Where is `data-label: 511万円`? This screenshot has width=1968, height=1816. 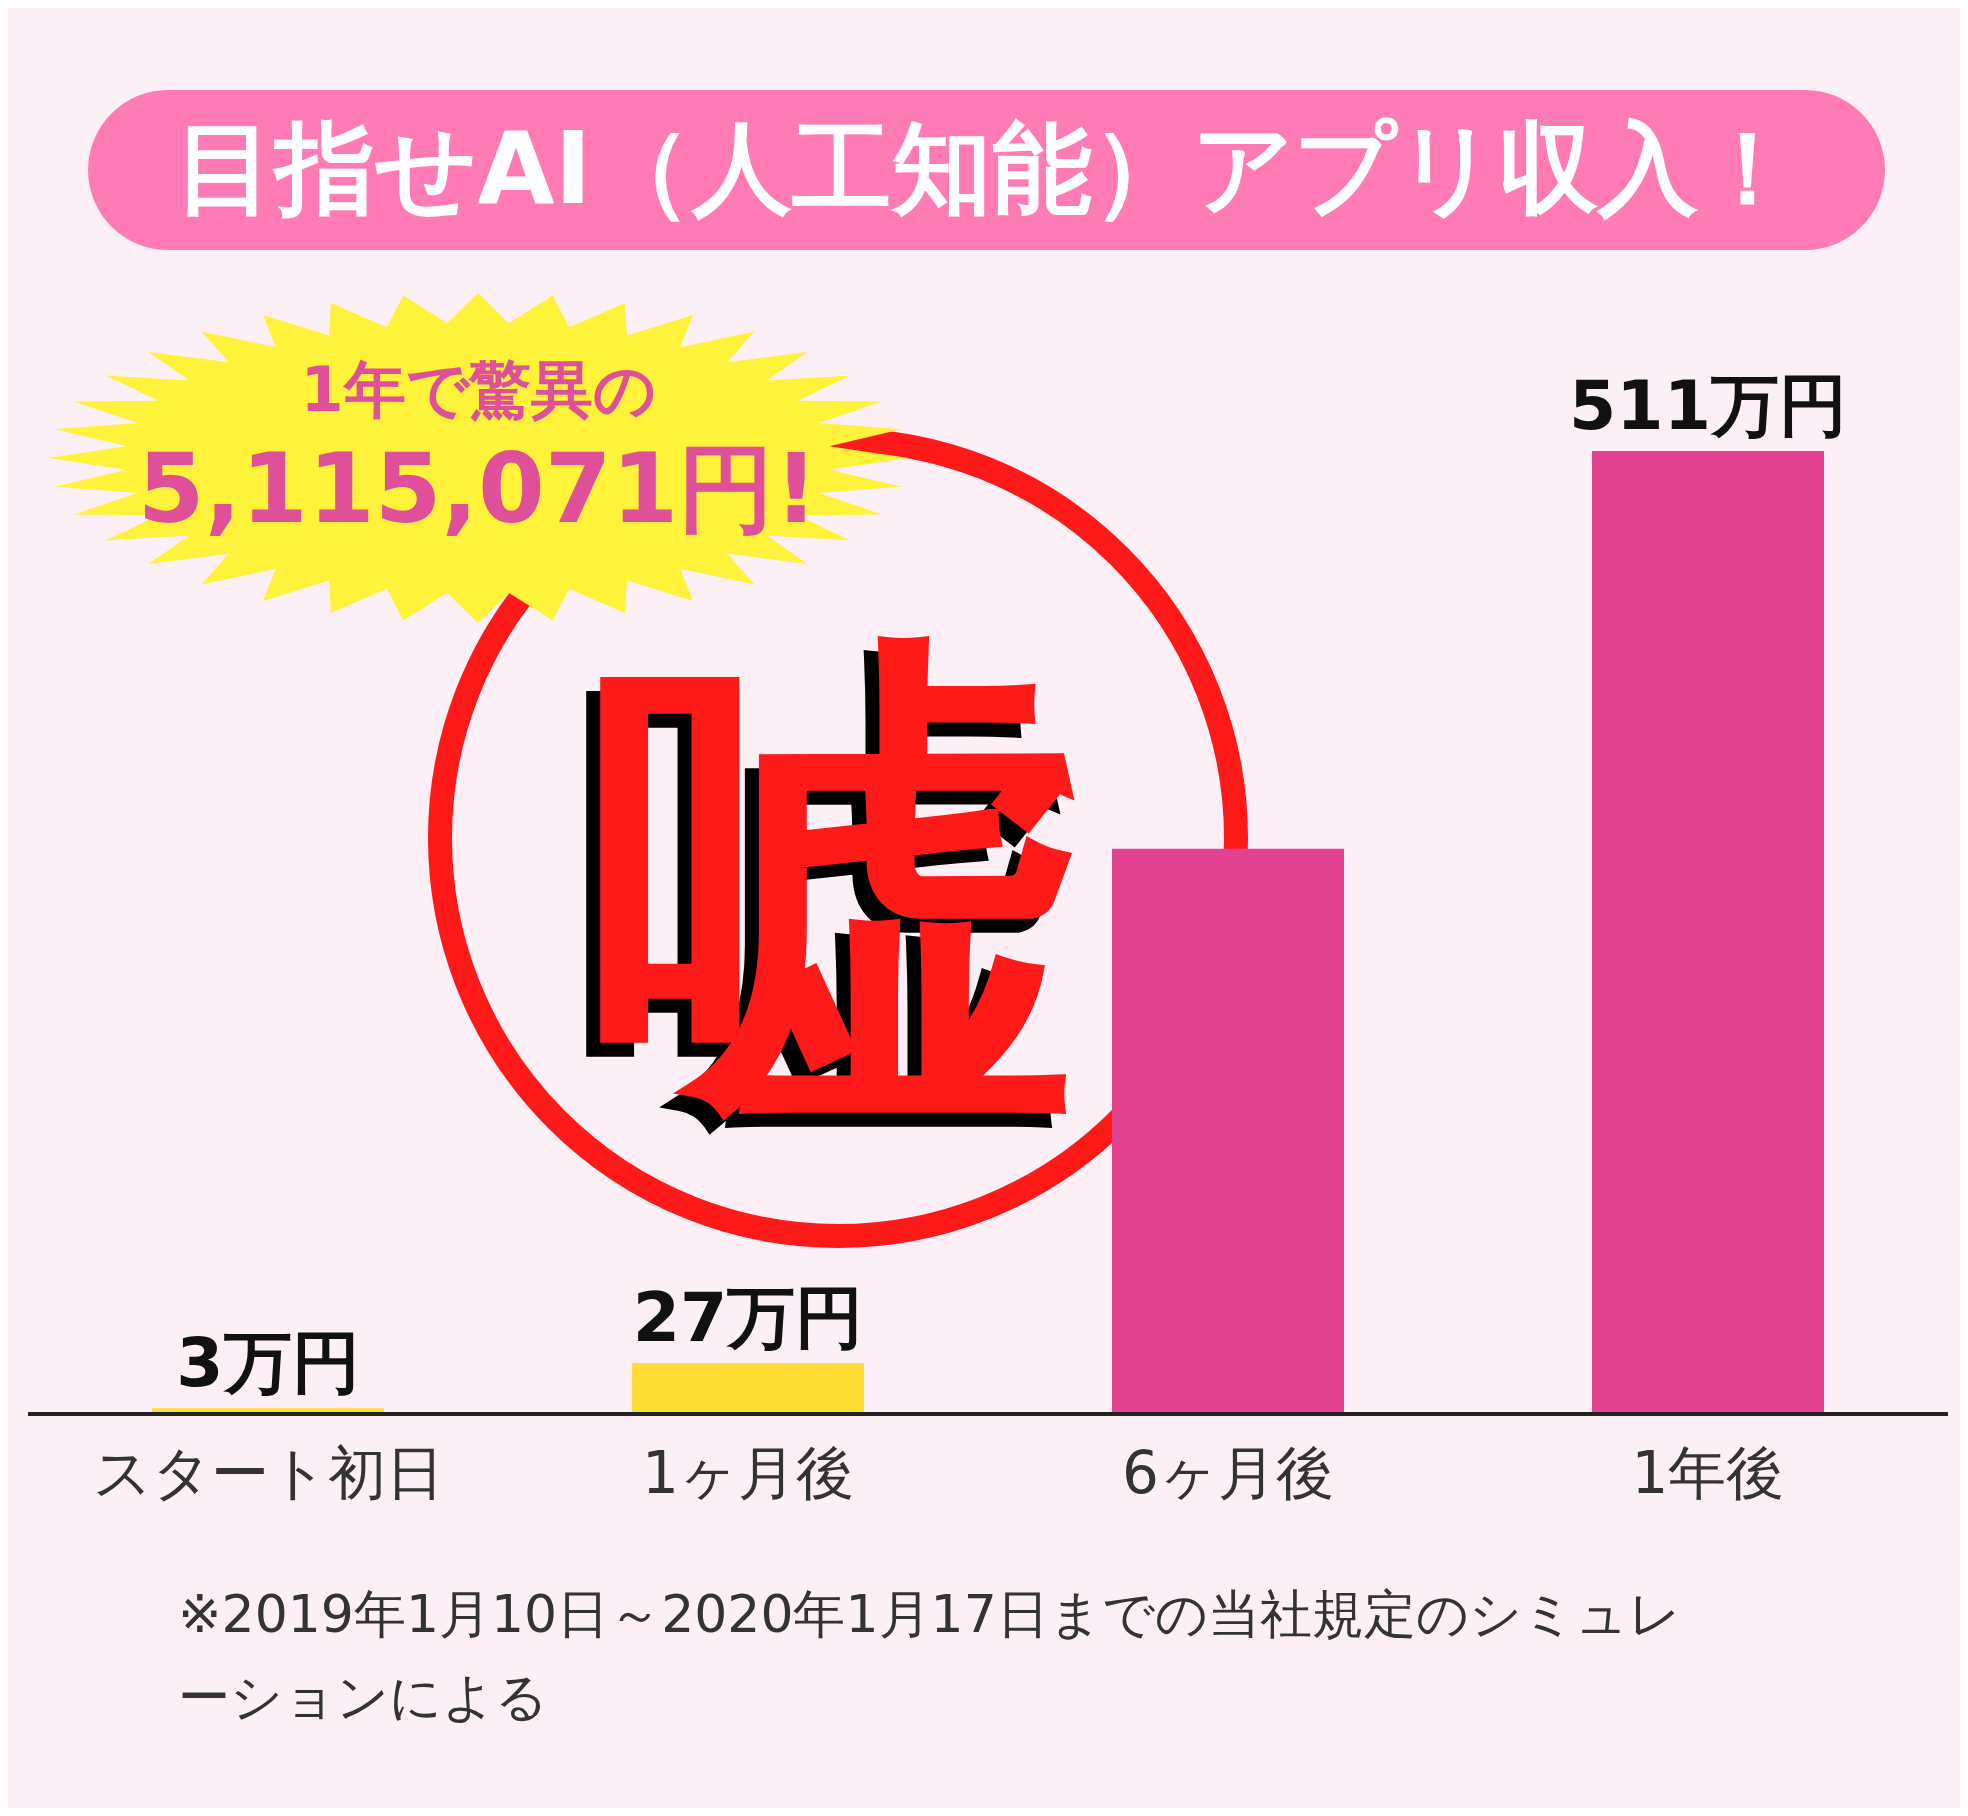 data-label: 511万円 is located at coordinates (1708, 405).